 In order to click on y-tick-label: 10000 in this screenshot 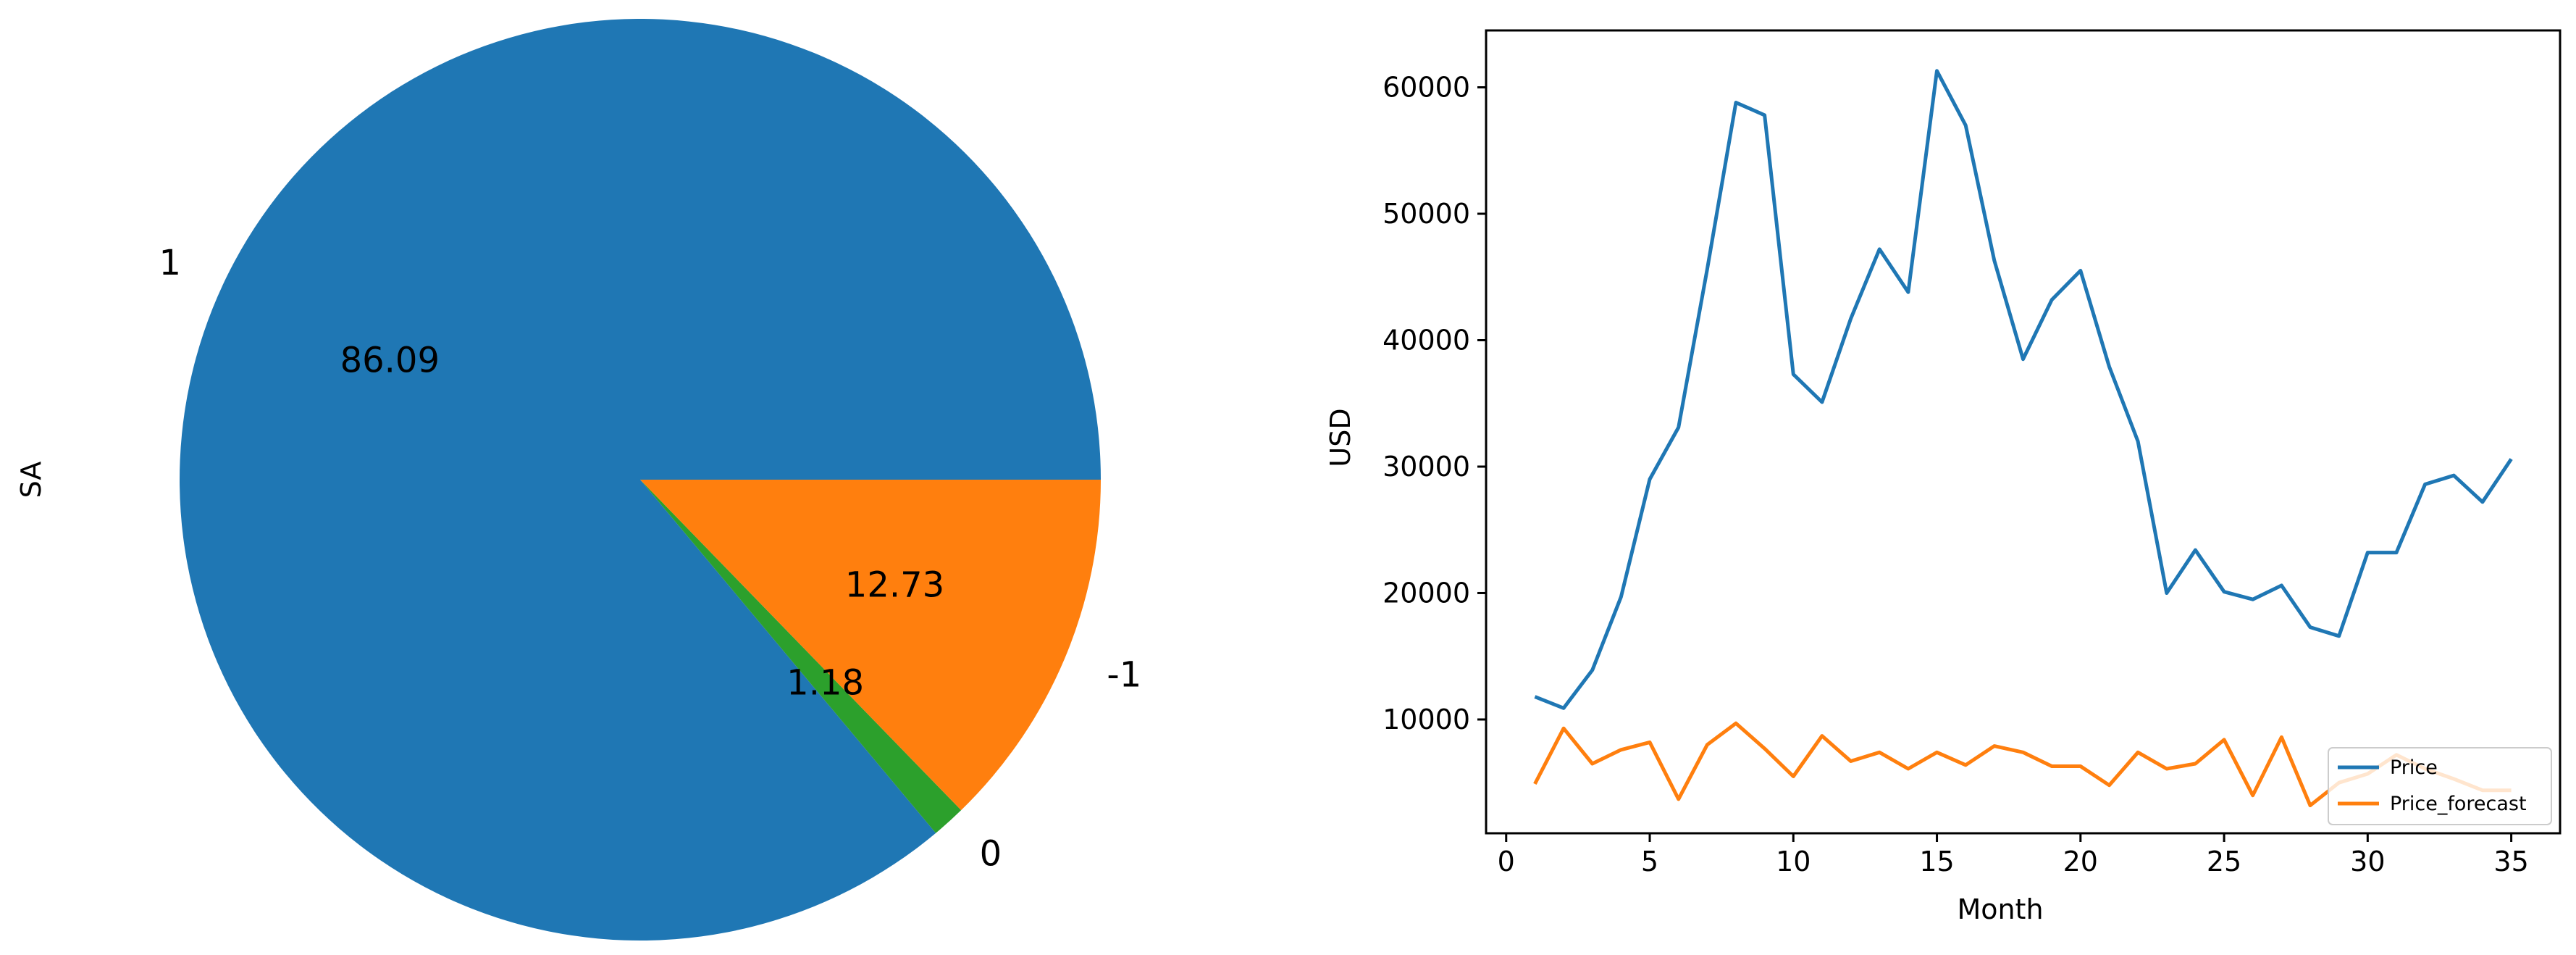, I will do `click(1426, 719)`.